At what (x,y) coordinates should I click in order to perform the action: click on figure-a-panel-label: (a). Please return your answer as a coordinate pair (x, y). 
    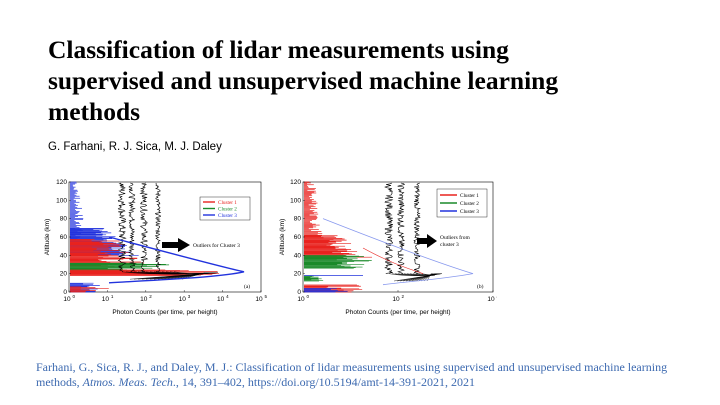
    Looking at the image, I should click on (247, 286).